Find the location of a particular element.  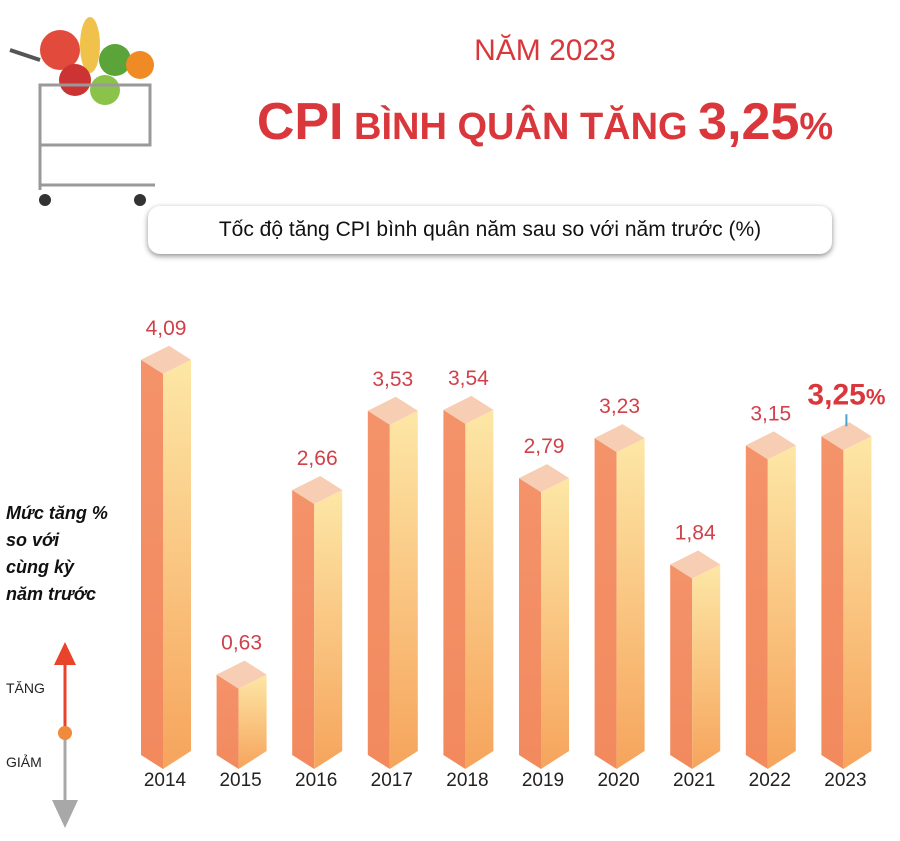

bar-side-2020 is located at coordinates (630, 603).